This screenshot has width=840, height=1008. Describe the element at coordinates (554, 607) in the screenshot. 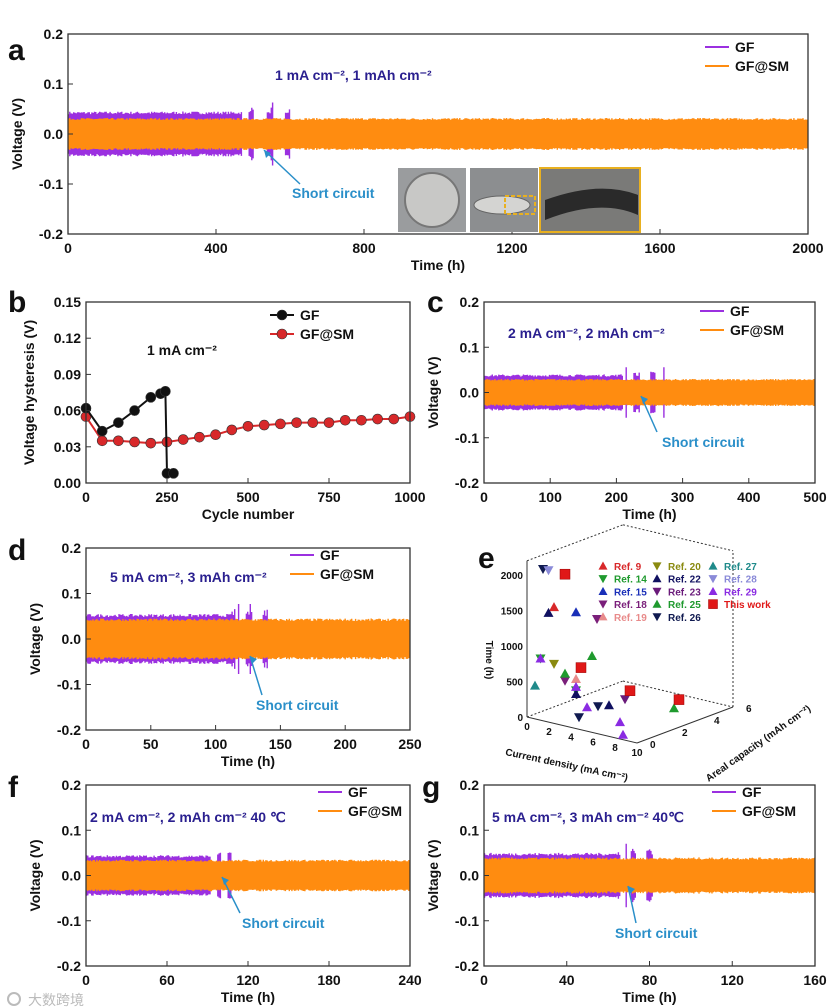

I see `data-point-Ref9` at that location.